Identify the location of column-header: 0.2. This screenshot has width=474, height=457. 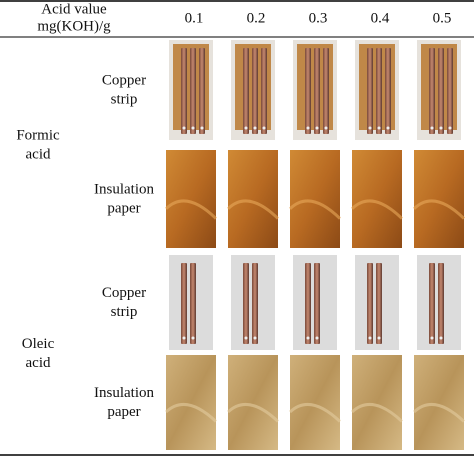
(256, 18).